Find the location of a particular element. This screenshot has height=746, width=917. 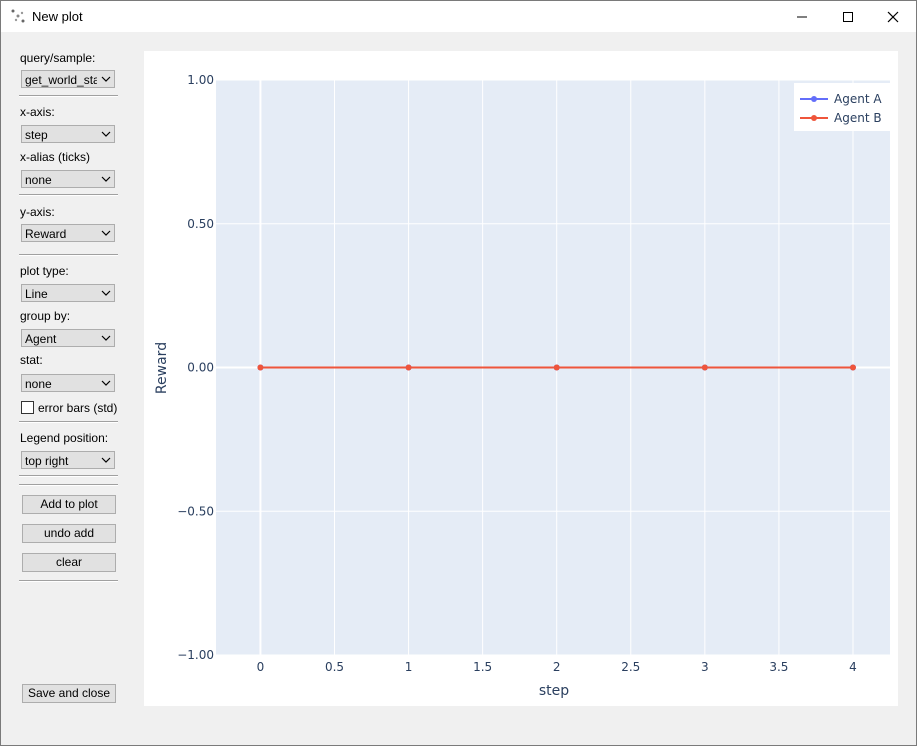

yaxis-select: Reward is located at coordinates (68, 233).